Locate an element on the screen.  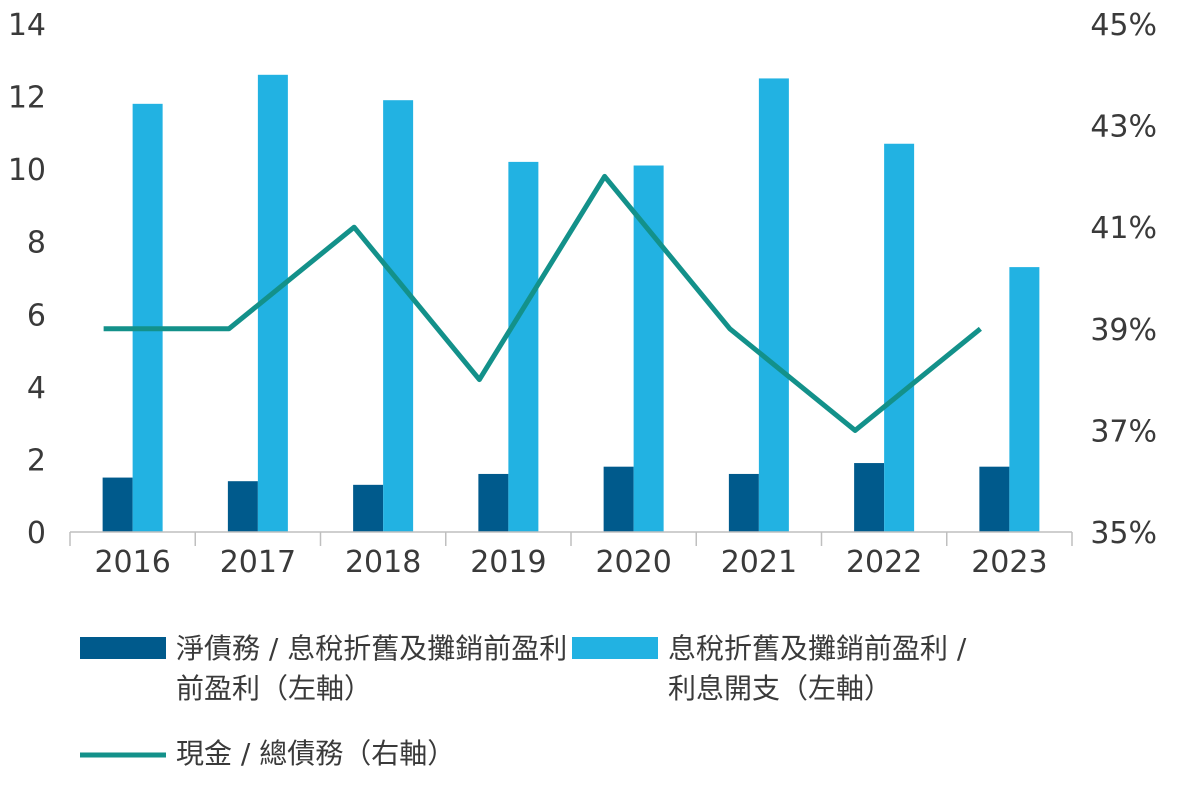
right-tick-label: 39% is located at coordinates (1123, 330).